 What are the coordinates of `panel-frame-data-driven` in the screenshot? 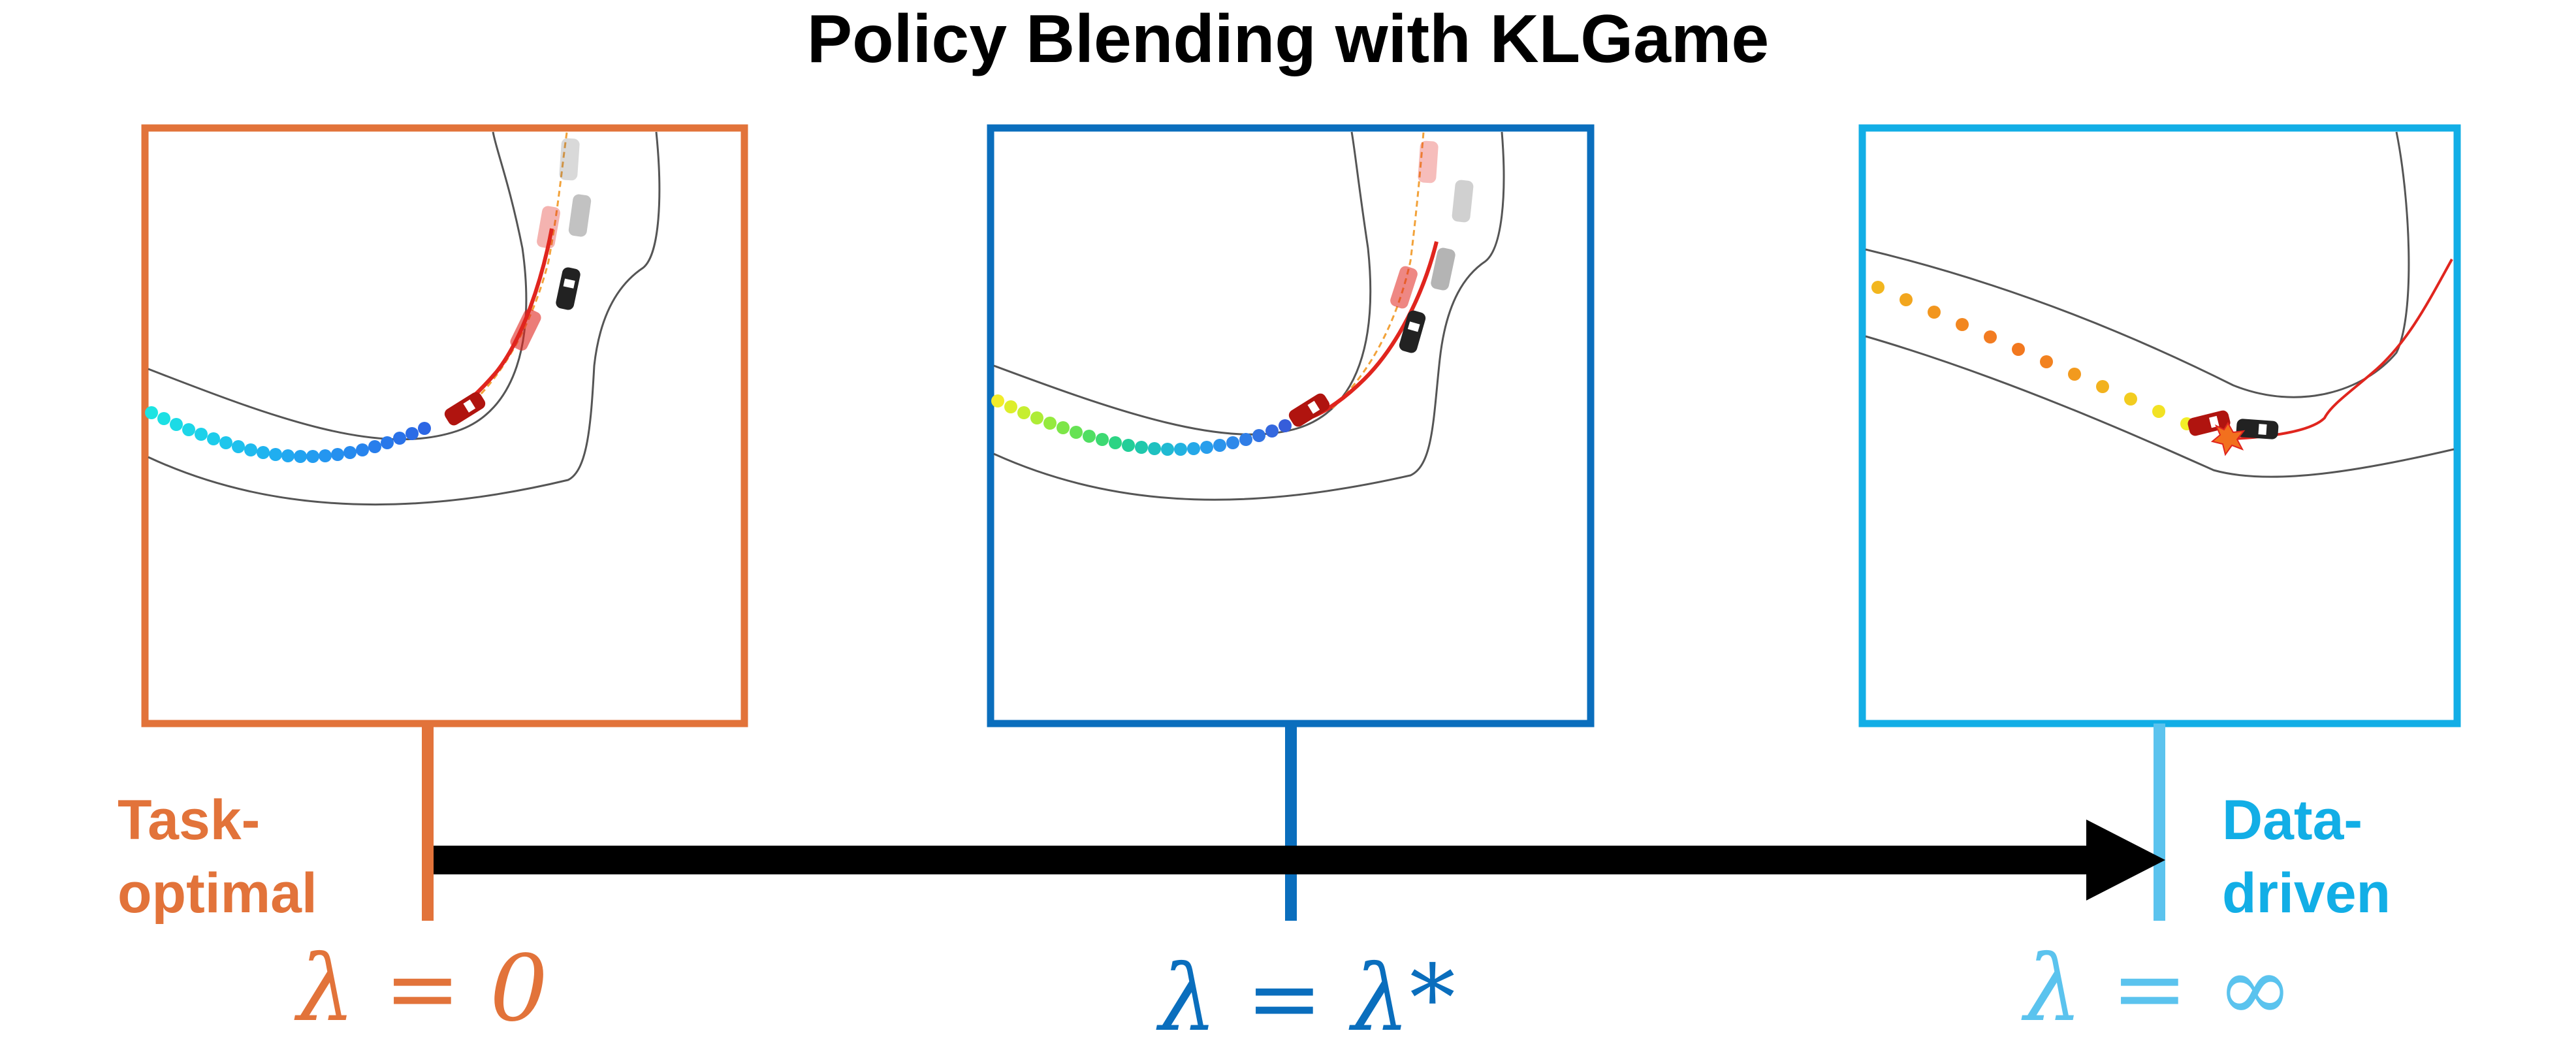 It's located at (2160, 425).